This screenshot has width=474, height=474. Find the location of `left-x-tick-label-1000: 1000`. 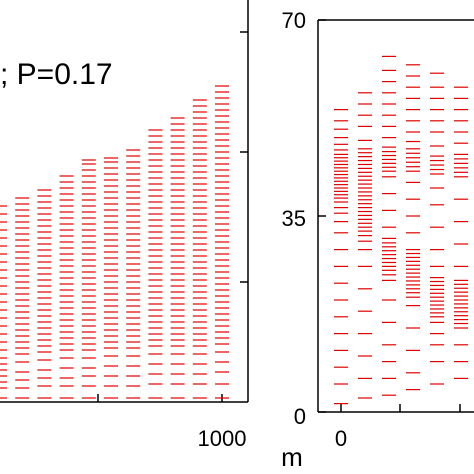

left-x-tick-label-1000: 1000 is located at coordinates (222, 438).